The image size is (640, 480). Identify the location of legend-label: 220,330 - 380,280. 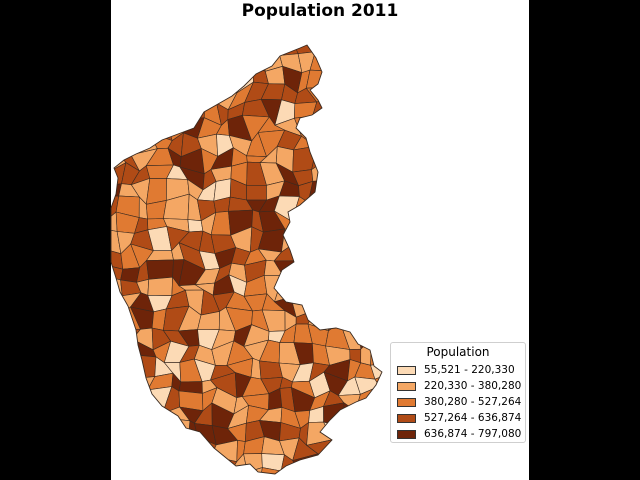
(473, 386).